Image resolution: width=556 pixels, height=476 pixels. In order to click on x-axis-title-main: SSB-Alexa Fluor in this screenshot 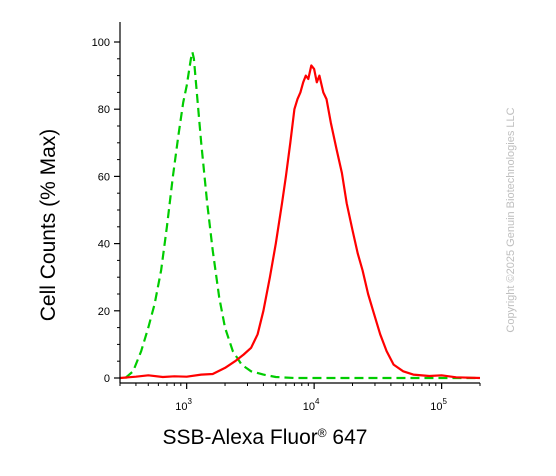, I will do `click(240, 437)`.